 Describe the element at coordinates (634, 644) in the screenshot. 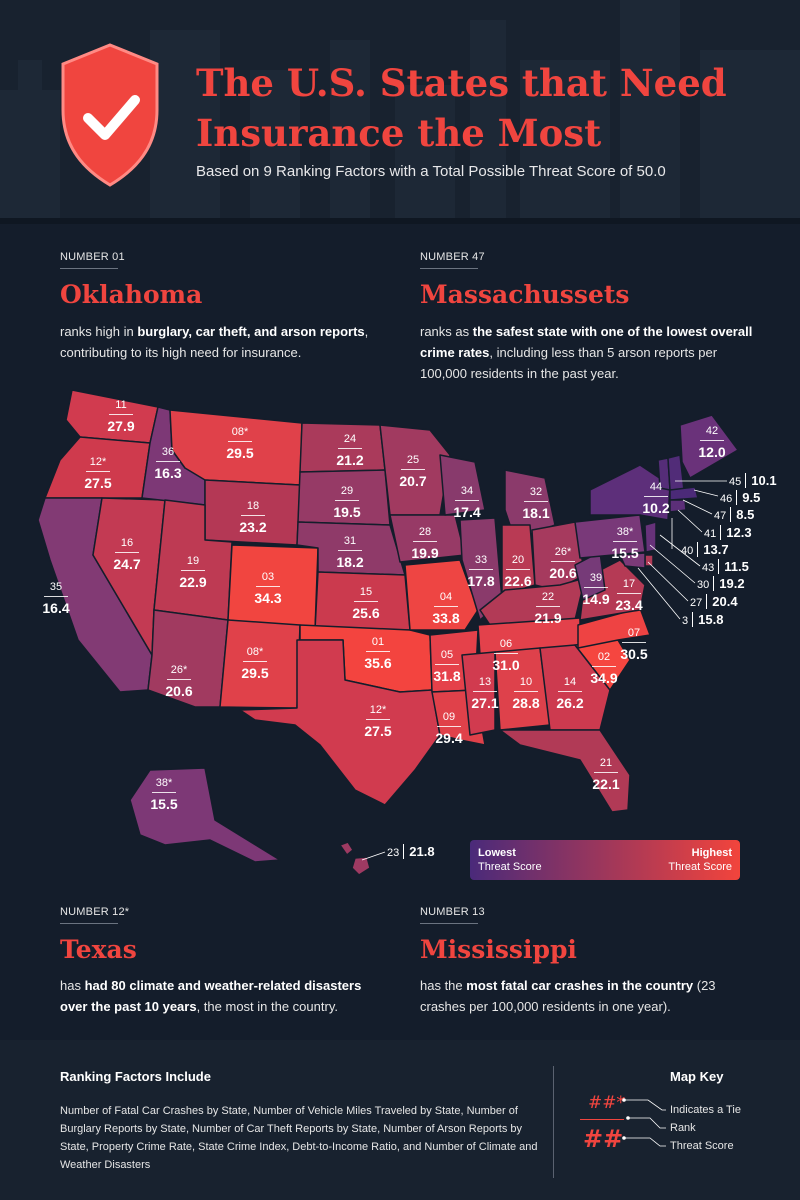

I see `state-label: 07 30.5` at that location.